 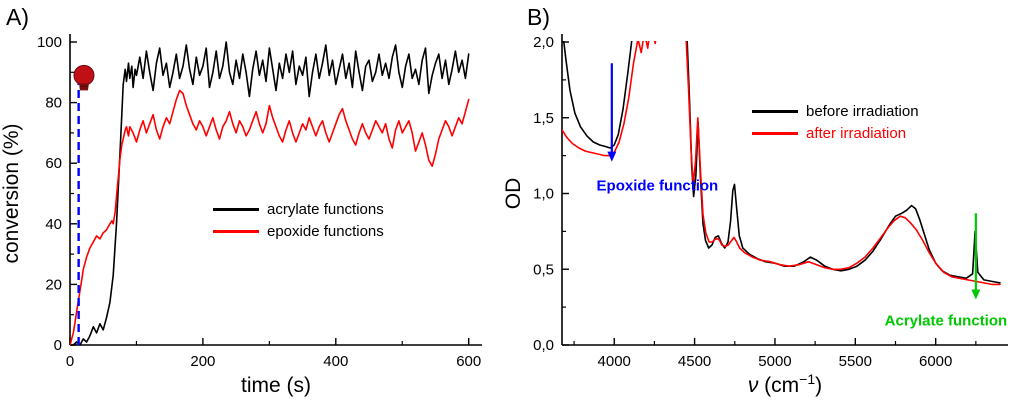 I want to click on epoxide-line-swatch, so click(x=236, y=231).